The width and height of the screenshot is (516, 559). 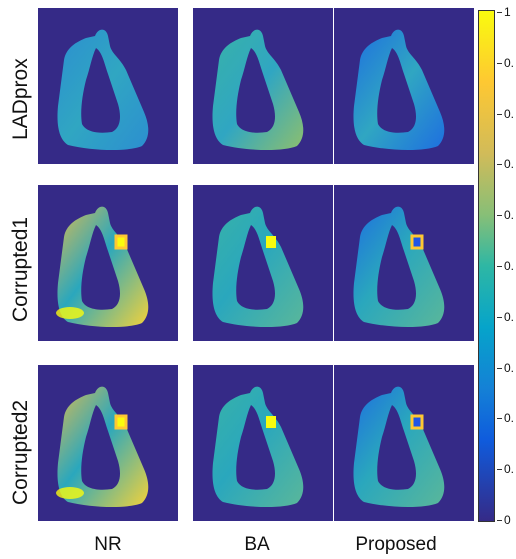 I want to click on map-panel-ladprox-nr, so click(x=108, y=86).